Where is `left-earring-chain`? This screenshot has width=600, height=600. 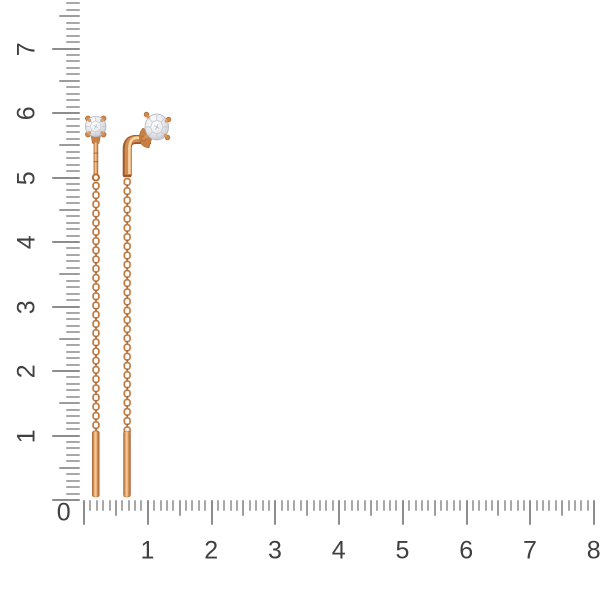
left-earring-chain is located at coordinates (96, 307).